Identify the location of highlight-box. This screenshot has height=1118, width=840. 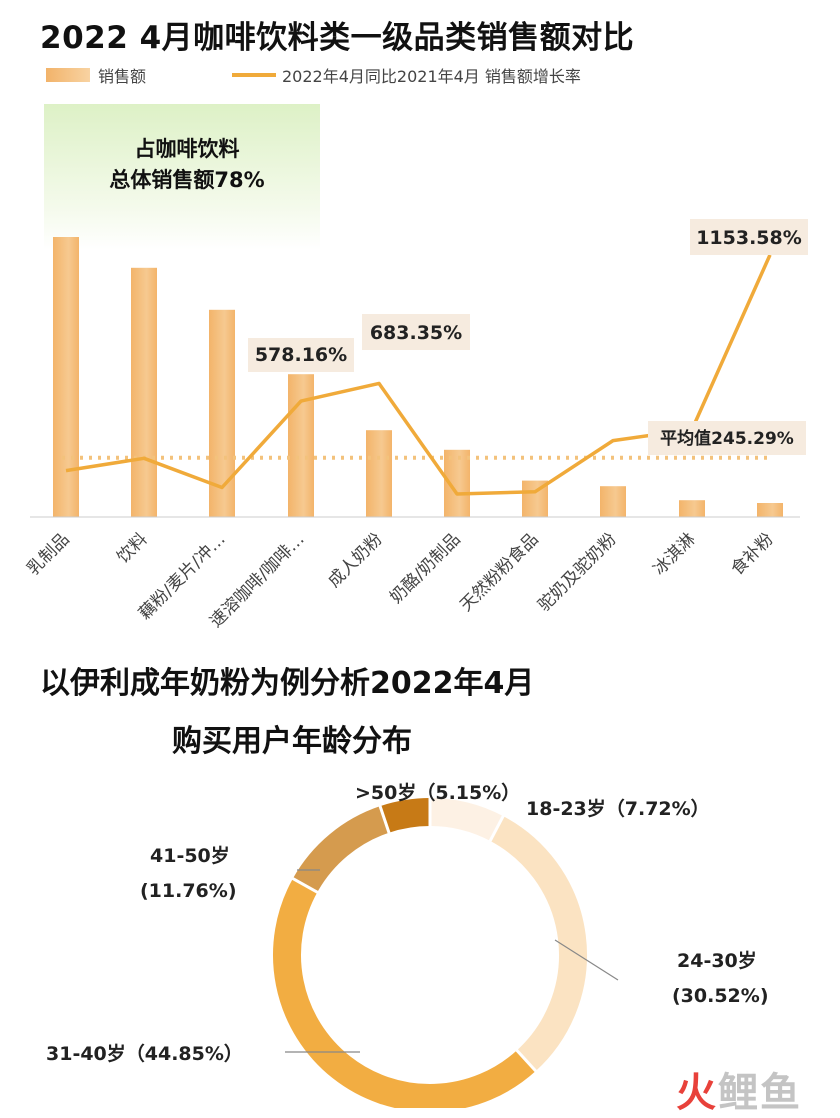
(182, 177).